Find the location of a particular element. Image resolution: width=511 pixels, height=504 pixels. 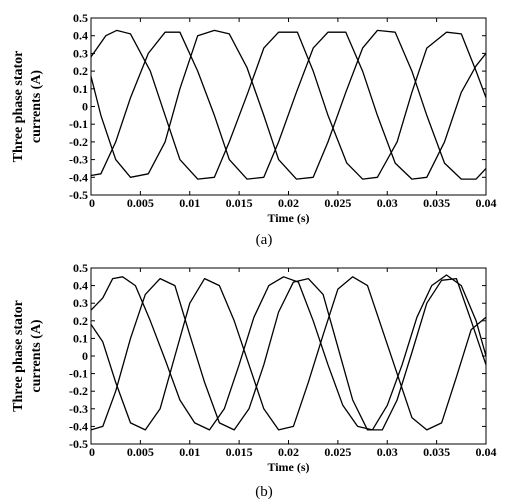

panel-caption: (b) is located at coordinates (264, 492).